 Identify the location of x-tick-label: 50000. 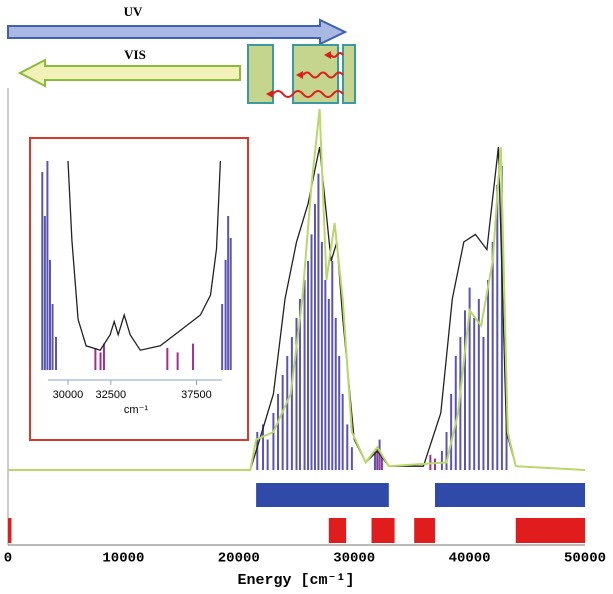
(585, 559).